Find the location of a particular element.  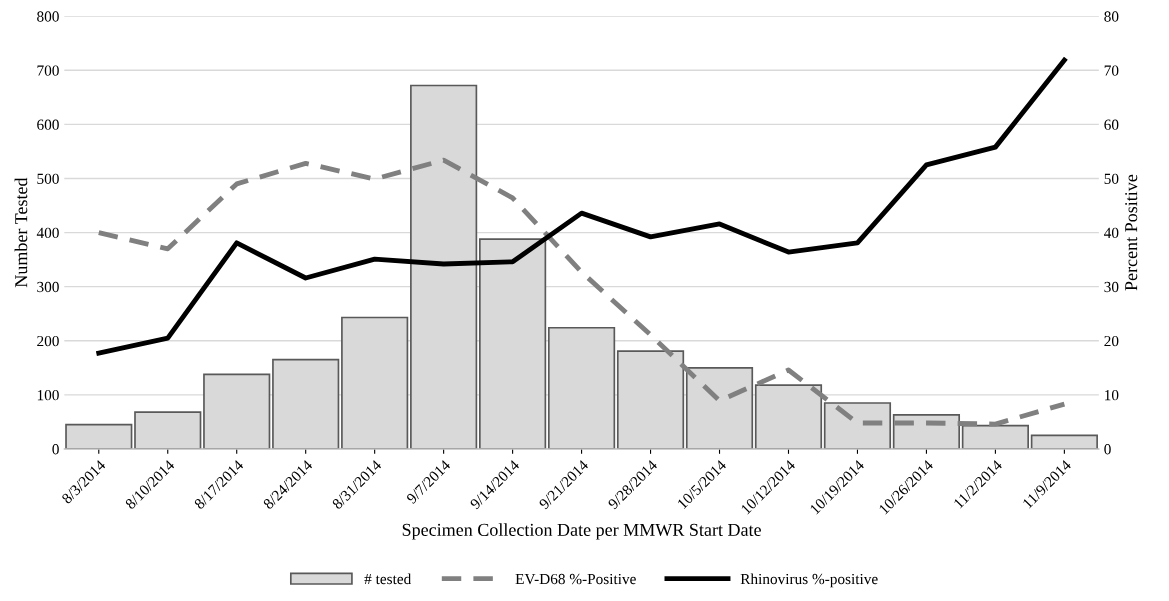

y2-tick-label: 40 is located at coordinates (1111, 233).